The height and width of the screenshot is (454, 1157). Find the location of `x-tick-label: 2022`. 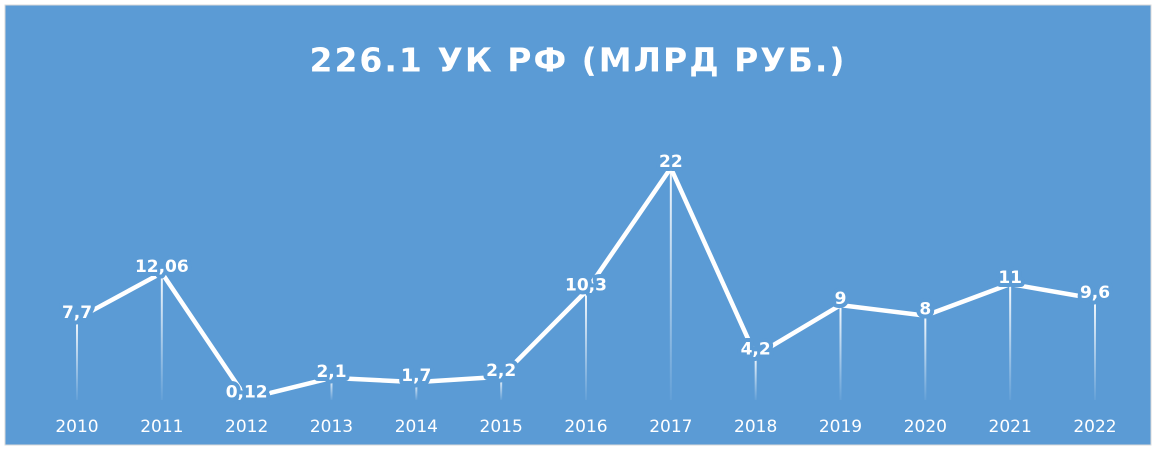

x-tick-label: 2022 is located at coordinates (1094, 427).